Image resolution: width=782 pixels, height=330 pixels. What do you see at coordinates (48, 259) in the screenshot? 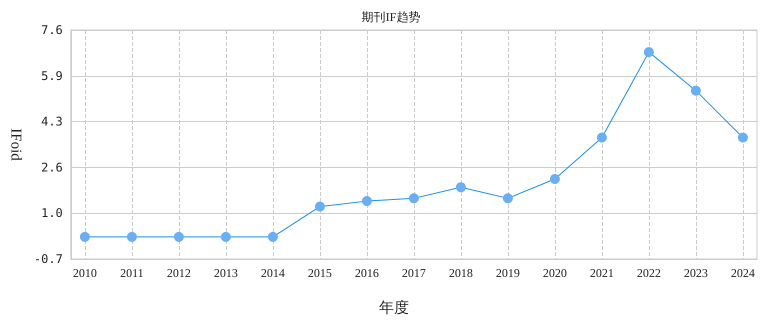
I see `y-tick-label: -0.7` at bounding box center [48, 259].